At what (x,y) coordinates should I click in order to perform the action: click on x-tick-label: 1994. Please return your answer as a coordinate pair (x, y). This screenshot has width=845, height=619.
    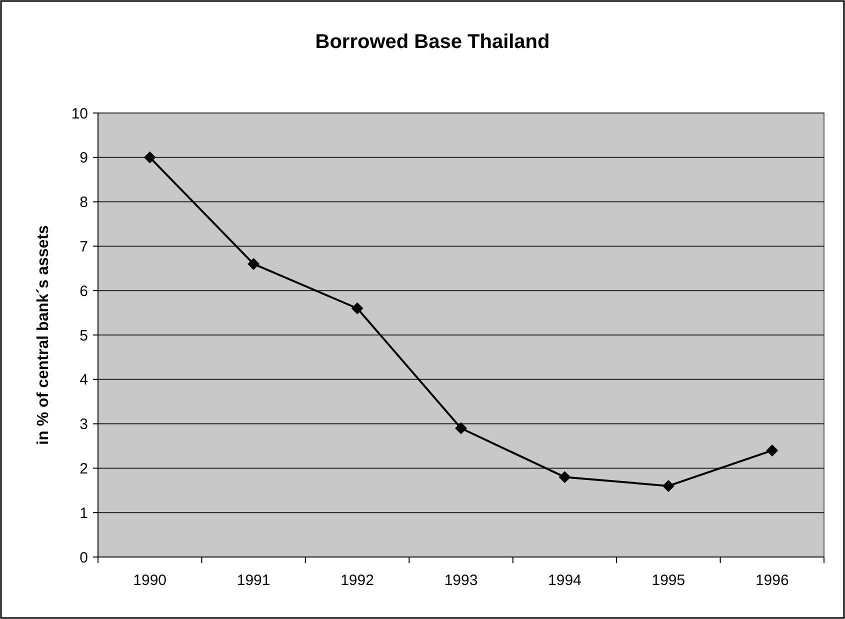
    Looking at the image, I should click on (565, 580).